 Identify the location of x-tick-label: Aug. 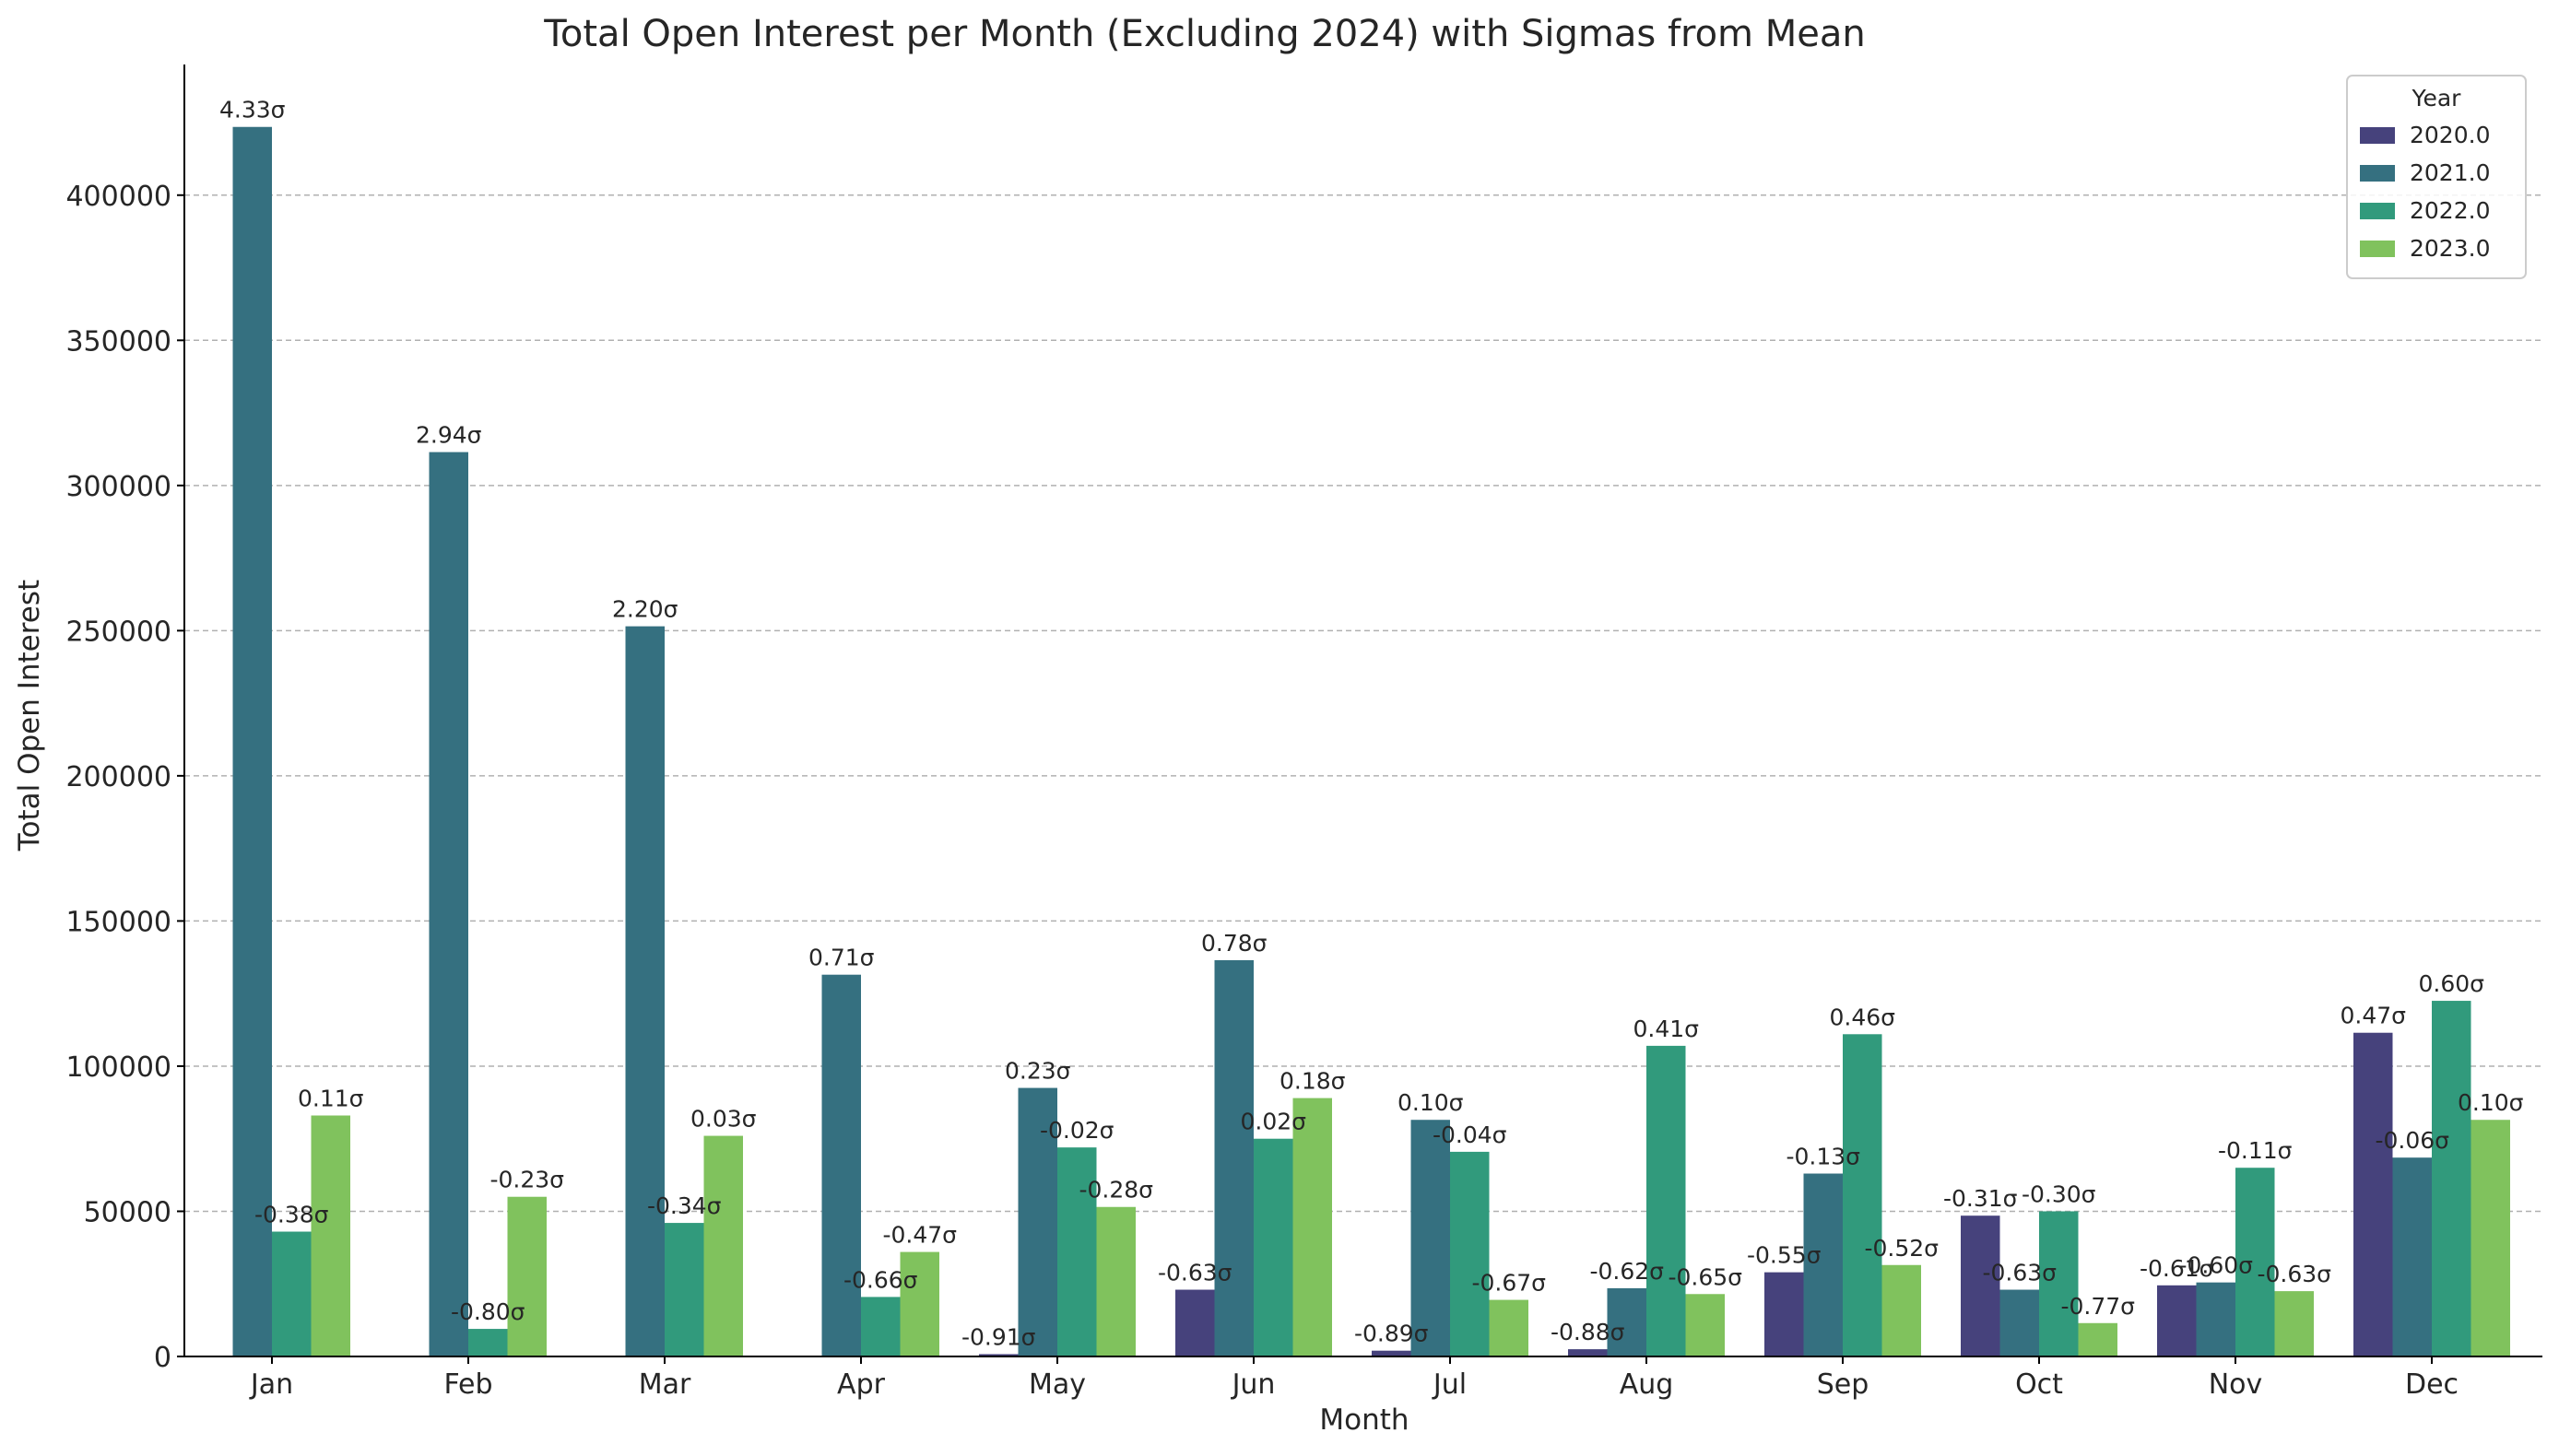
(1647, 1384).